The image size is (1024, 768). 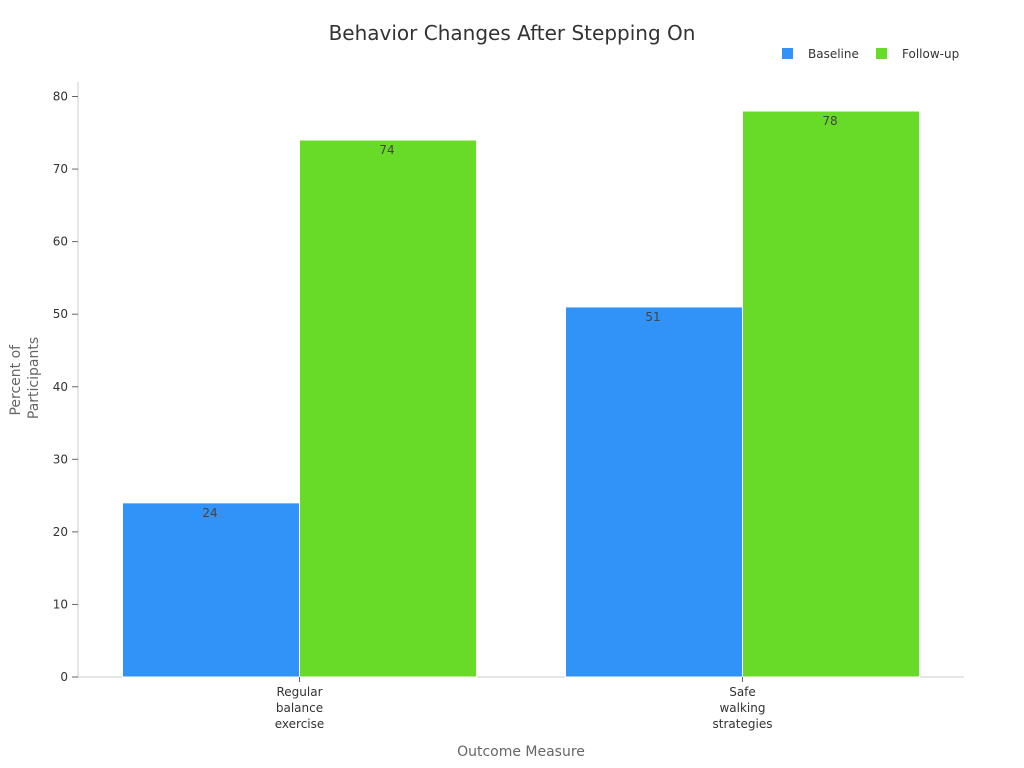 I want to click on y-tick-label: 30, so click(x=60, y=459).